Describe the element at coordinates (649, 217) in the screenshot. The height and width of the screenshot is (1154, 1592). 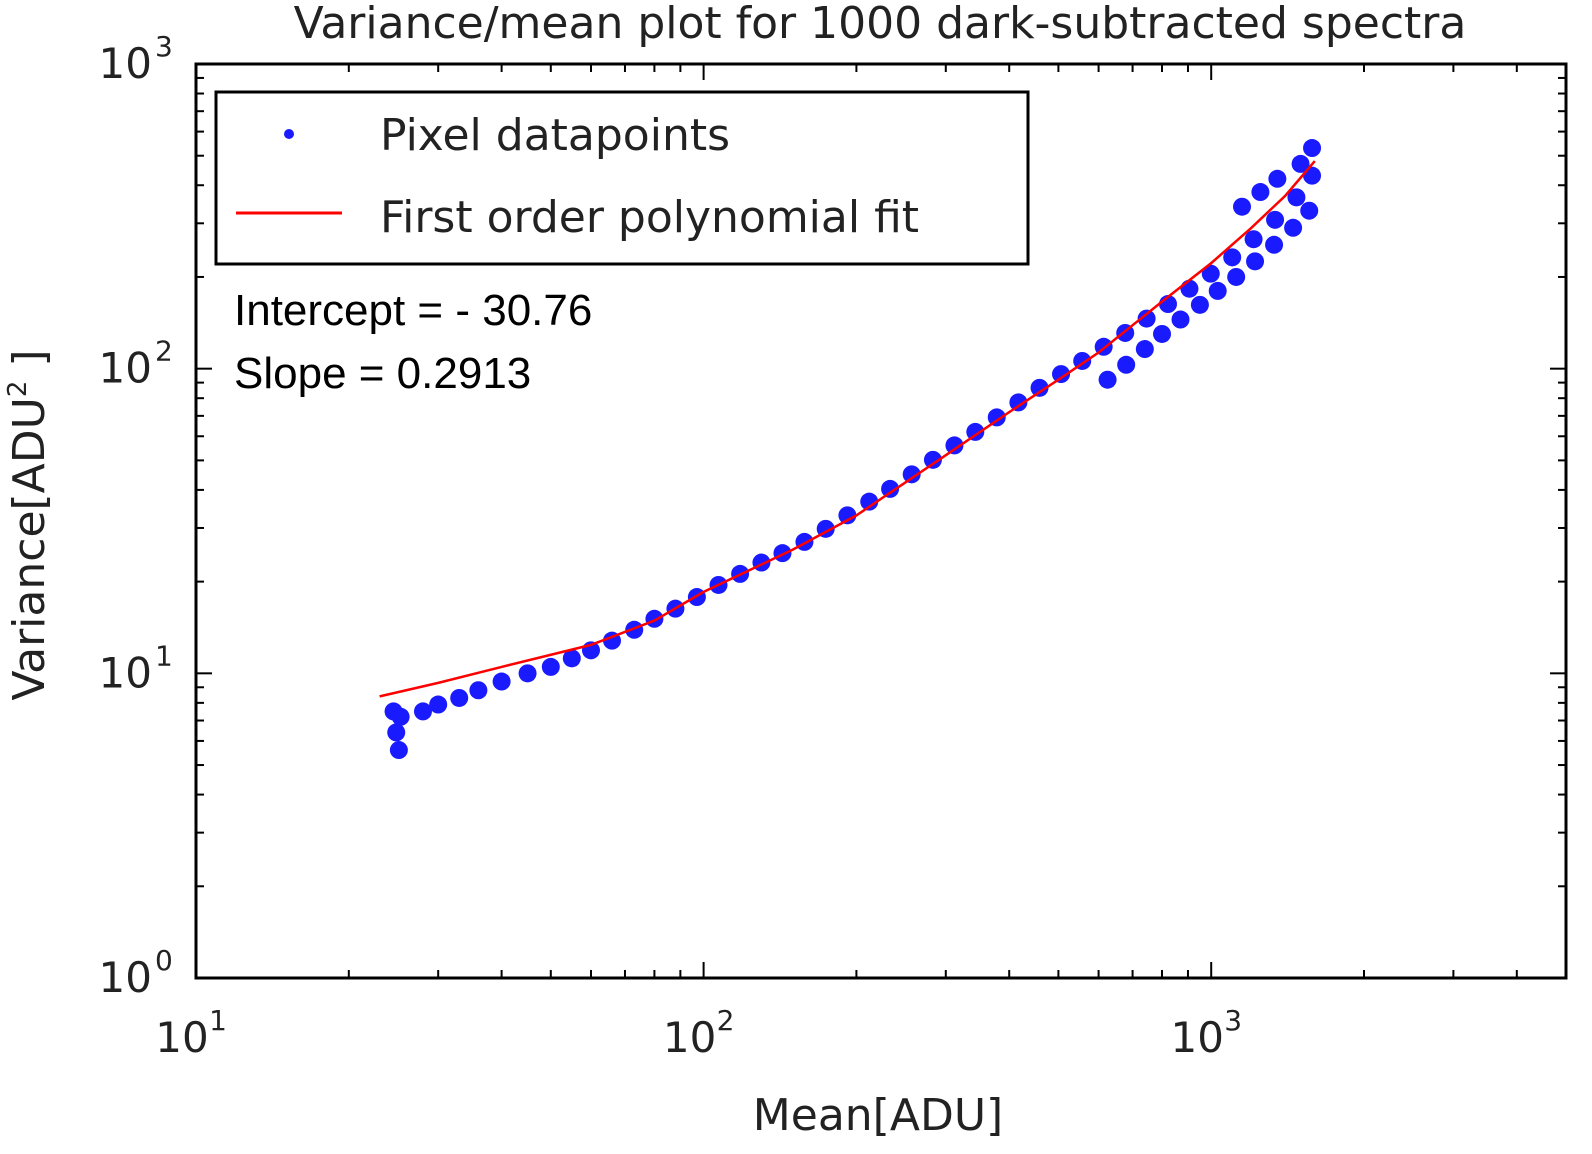
I see `legend-label-fit: First order polynomial fit` at that location.